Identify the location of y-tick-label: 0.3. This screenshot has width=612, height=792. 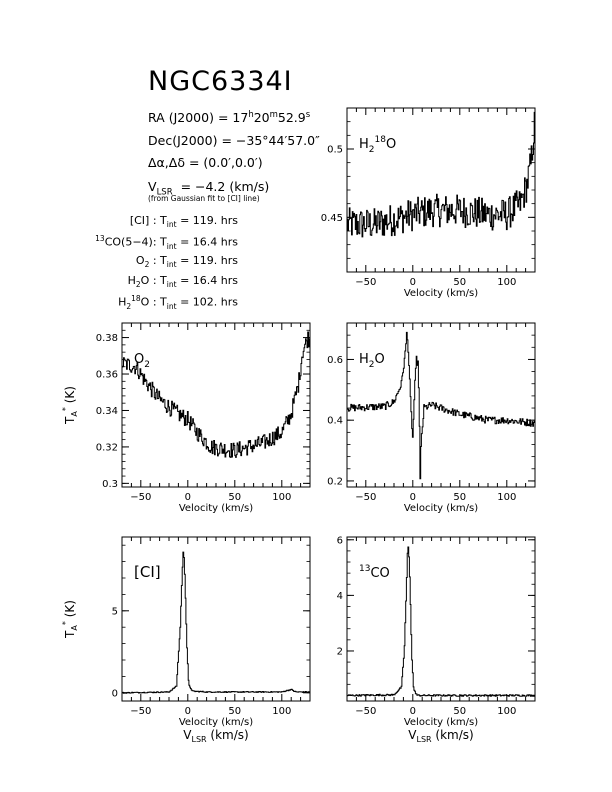
(110, 484).